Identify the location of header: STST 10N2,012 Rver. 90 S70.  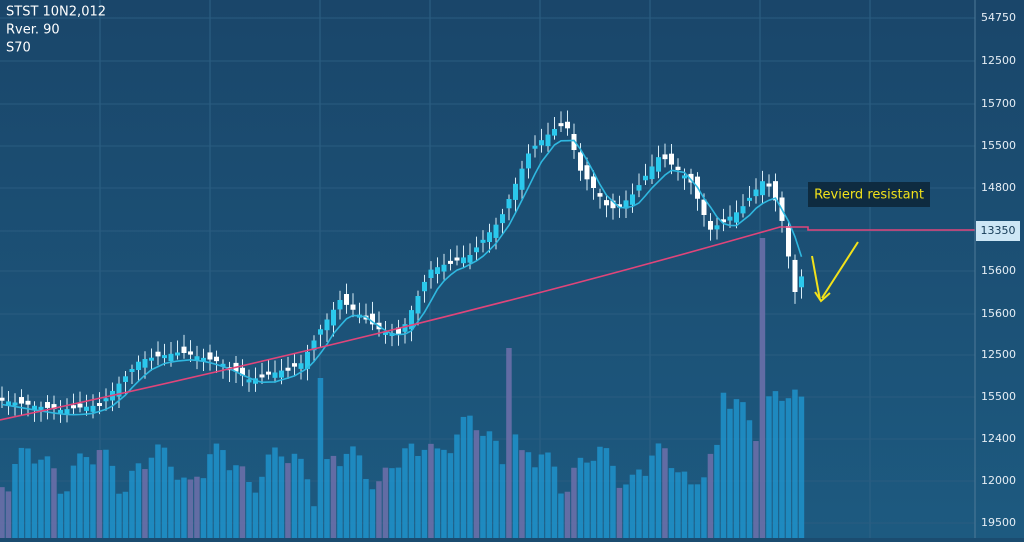
(56, 30).